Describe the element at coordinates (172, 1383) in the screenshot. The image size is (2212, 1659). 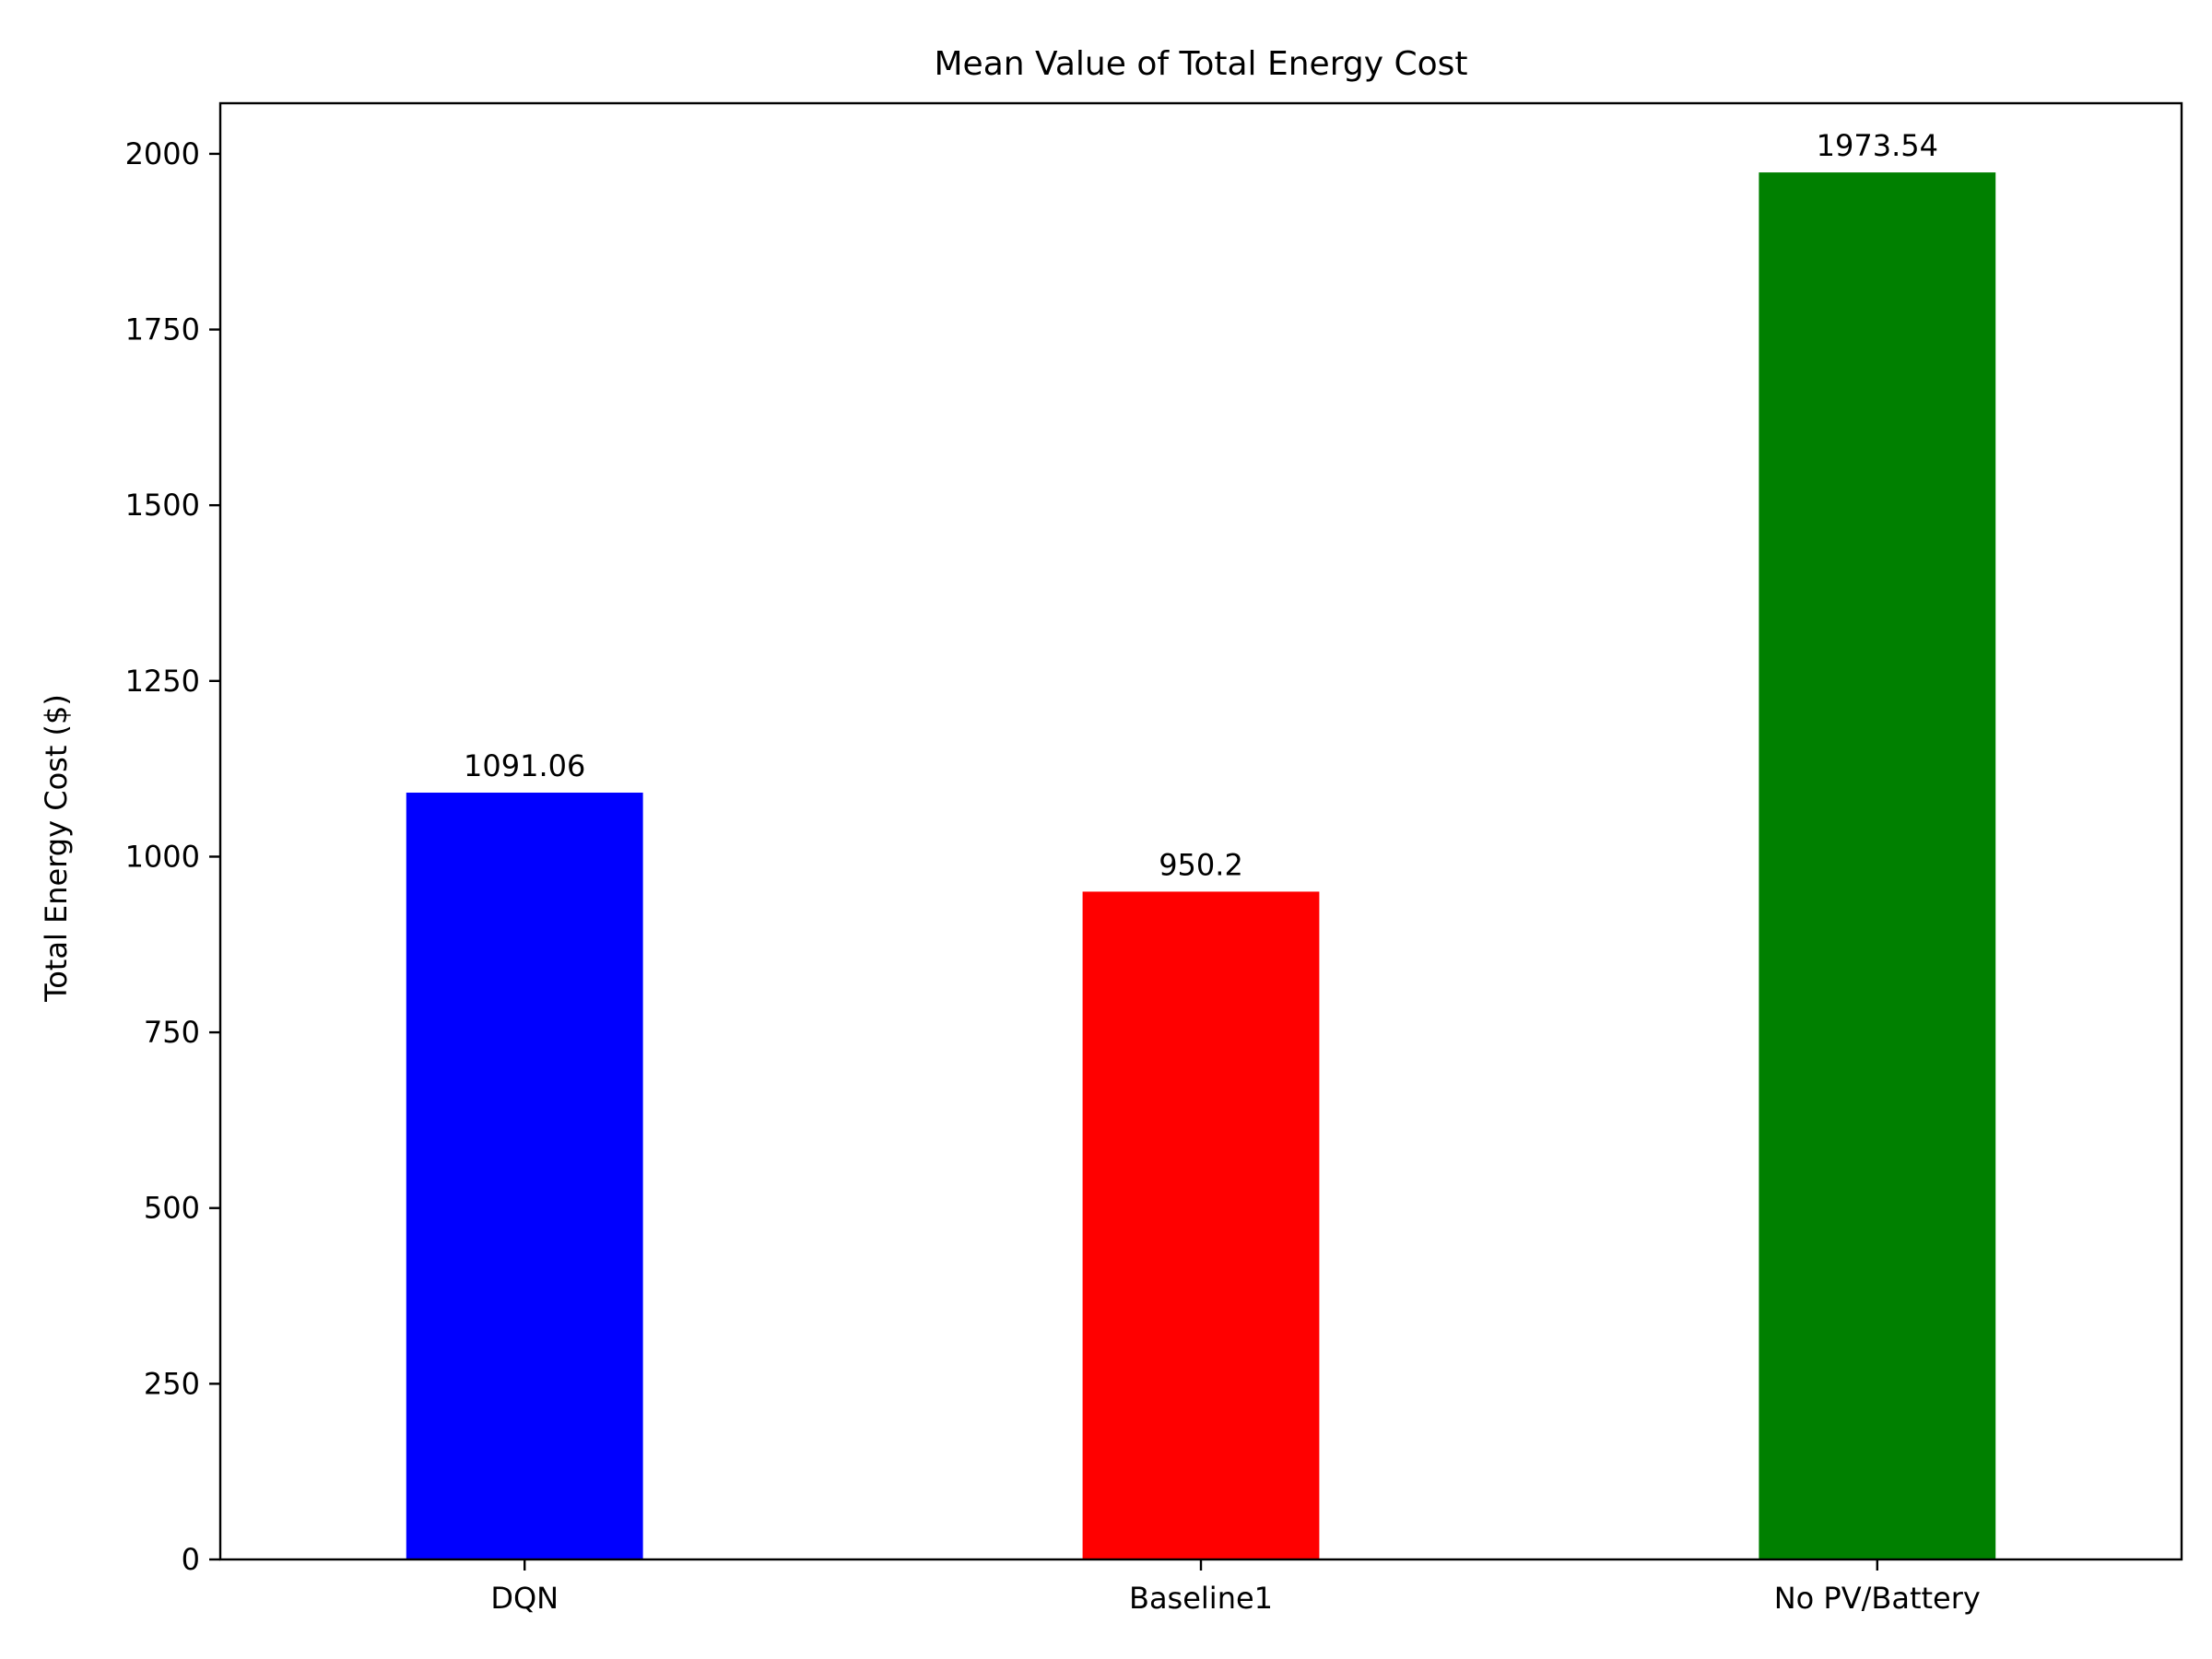
I see `y-tick-label: 250` at that location.